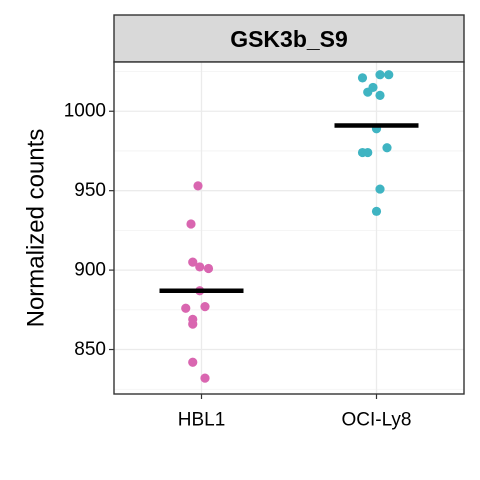  What do you see at coordinates (85, 111) in the screenshot?
I see `y-tick-label: 1000` at bounding box center [85, 111].